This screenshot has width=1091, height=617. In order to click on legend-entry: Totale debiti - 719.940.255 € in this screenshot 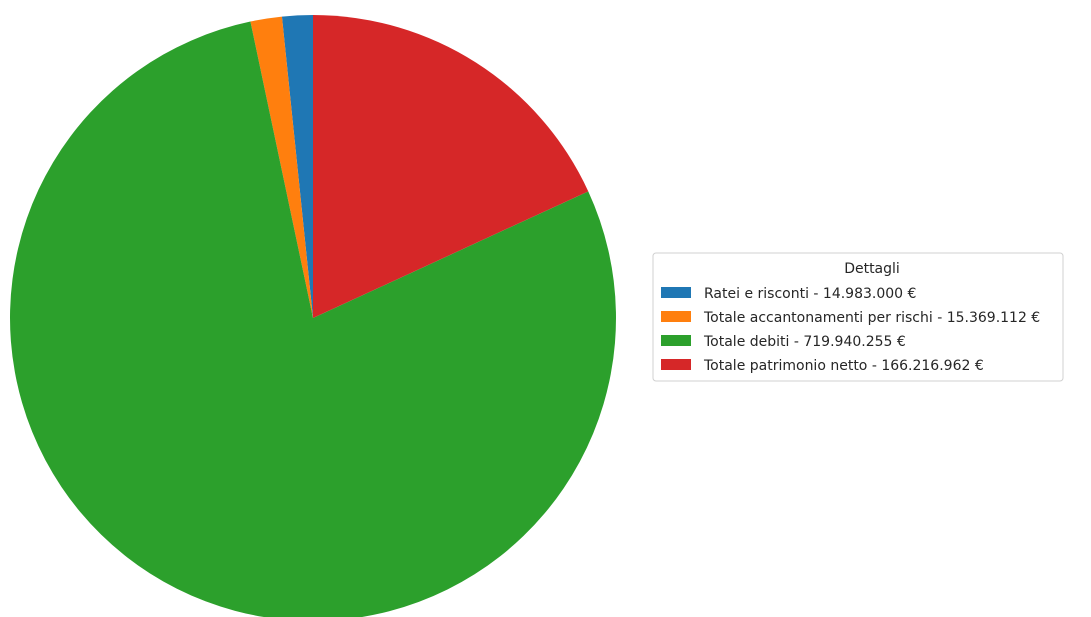, I will do `click(783, 342)`.